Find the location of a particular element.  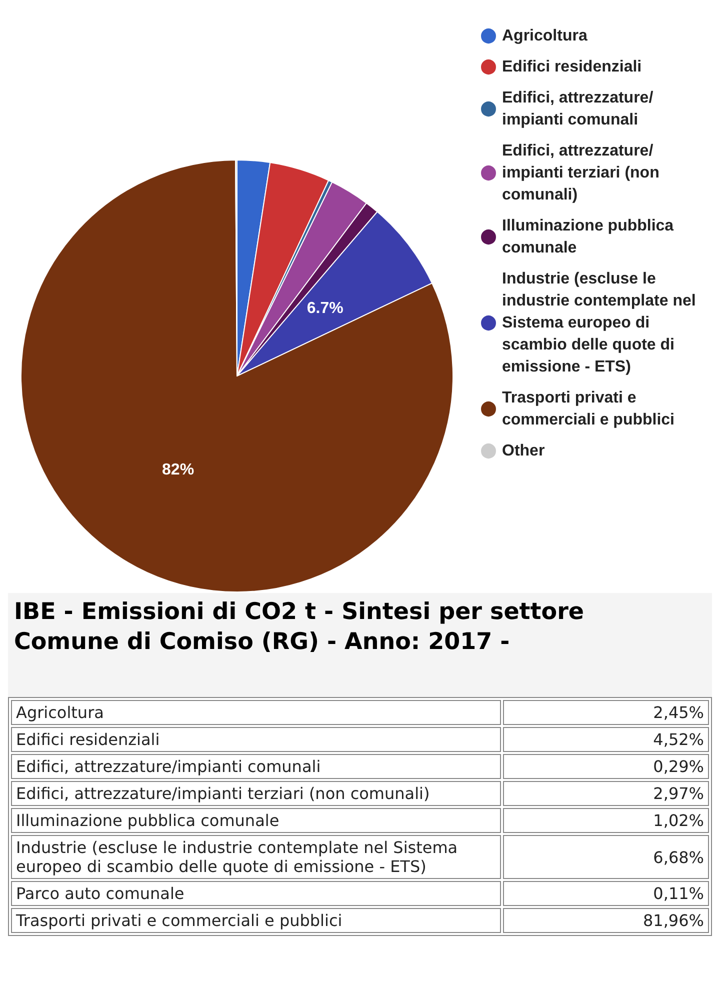

text: 0,29% is located at coordinates (678, 766).